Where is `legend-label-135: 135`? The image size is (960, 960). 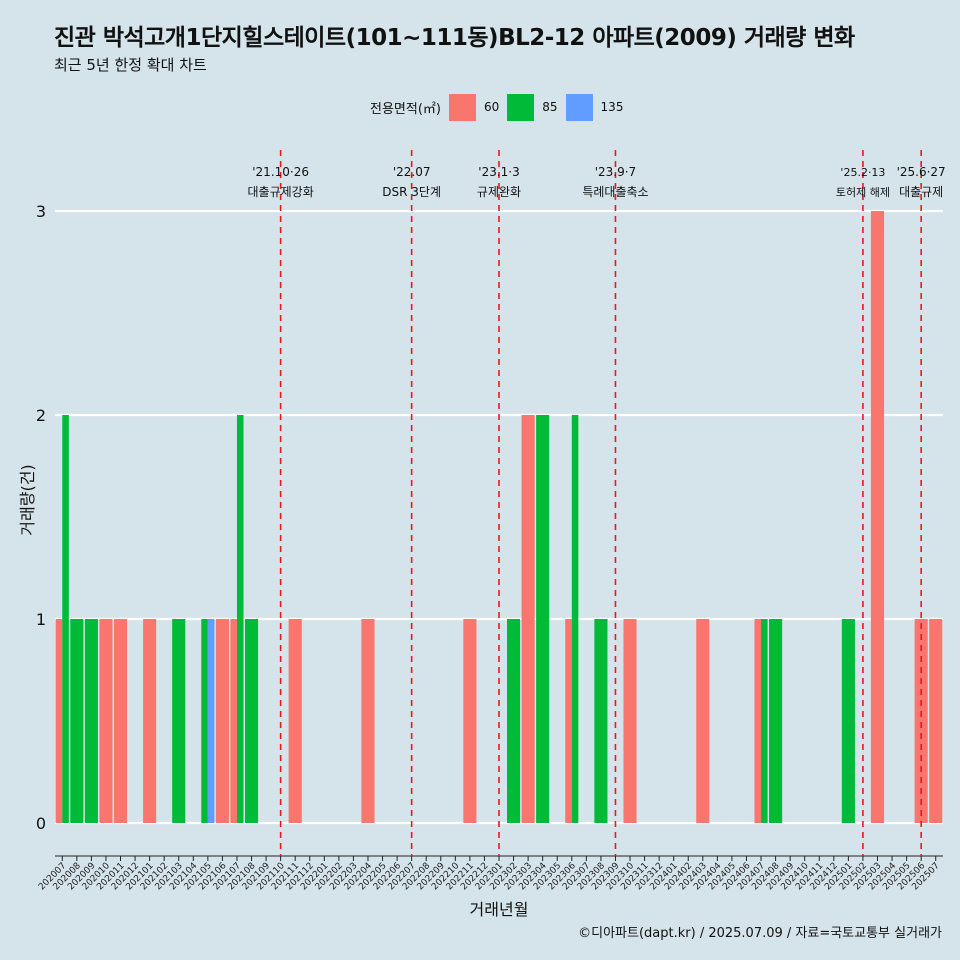
legend-label-135: 135 is located at coordinates (612, 107).